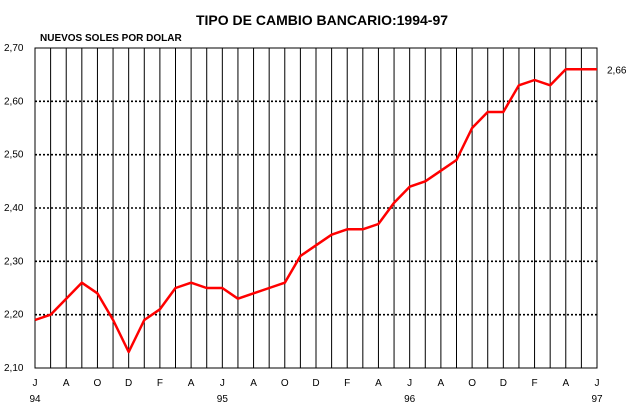 The image size is (643, 414). What do you see at coordinates (111, 38) in the screenshot?
I see `y-axis-label: NUEVOS SOLES POR DOLAR` at bounding box center [111, 38].